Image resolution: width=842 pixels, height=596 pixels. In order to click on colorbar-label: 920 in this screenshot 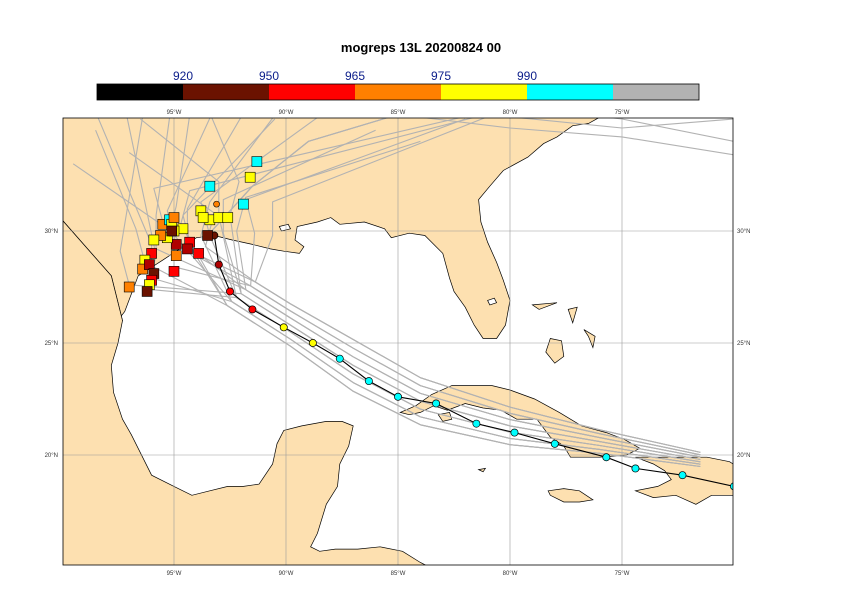, I will do `click(183, 76)`.